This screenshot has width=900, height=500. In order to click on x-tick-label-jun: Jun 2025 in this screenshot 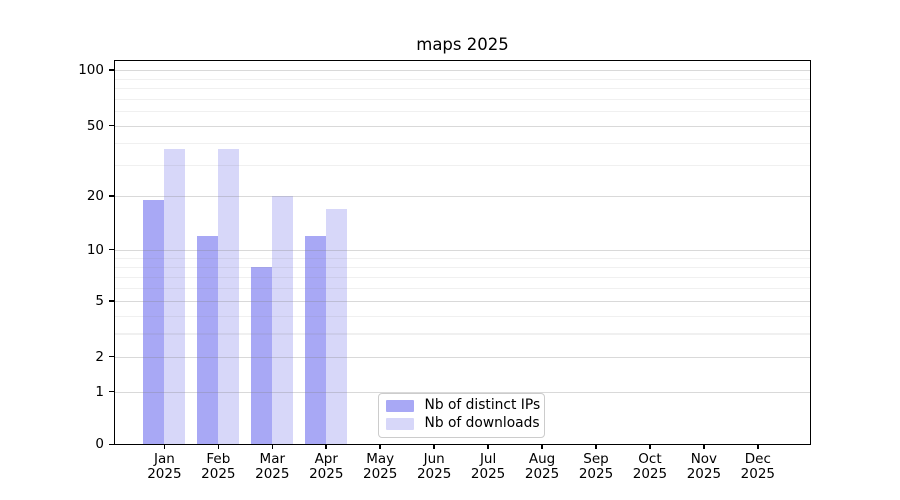, I will do `click(434, 466)`.